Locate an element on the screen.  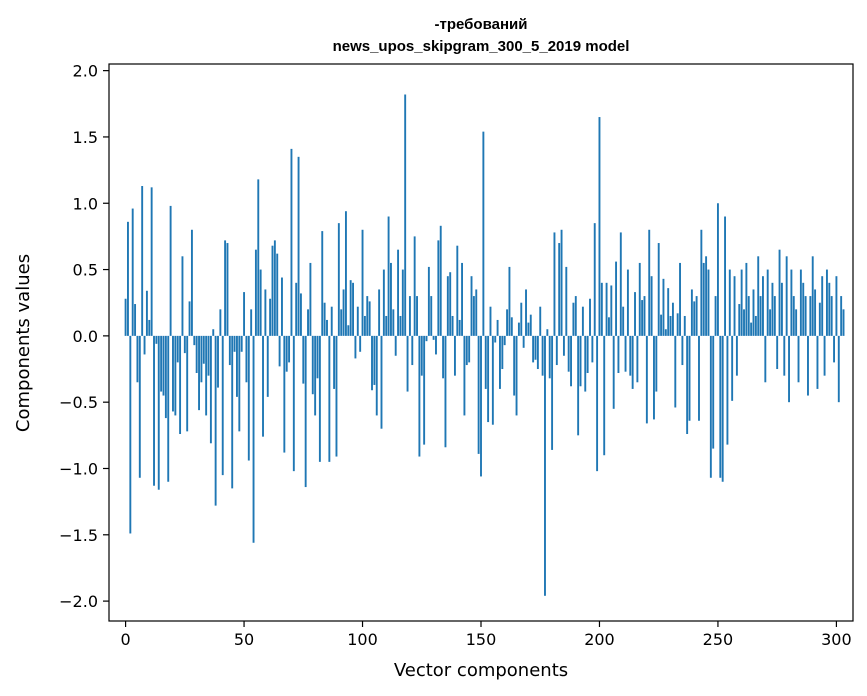
y-axis: 2.0 1.5 1.0 0.5 0.0 −0.5 −1.0 −1.5 −2.0 is located at coordinates (84, 336).